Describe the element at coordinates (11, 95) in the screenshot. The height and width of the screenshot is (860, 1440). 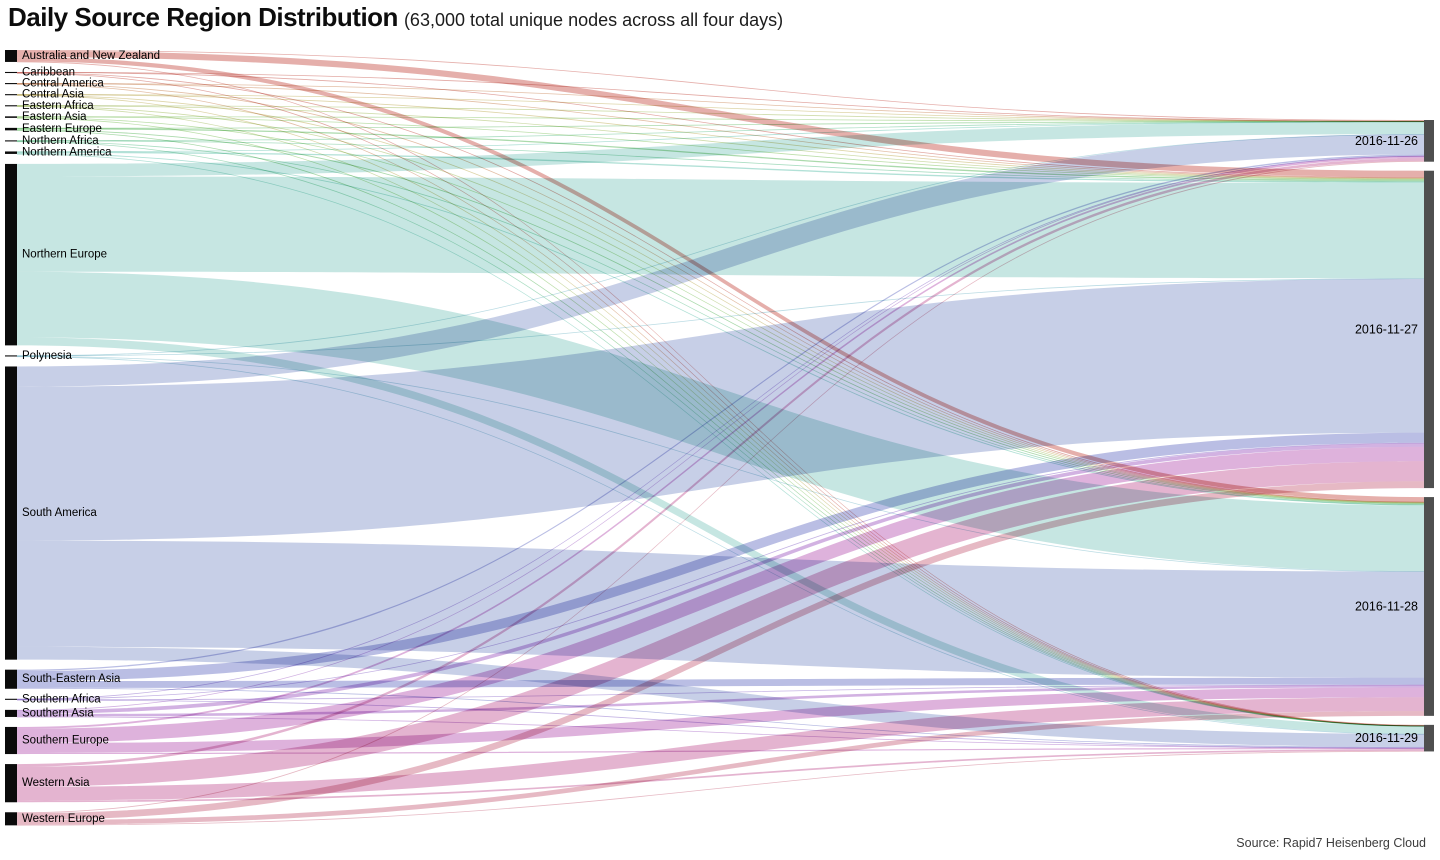
I see `sankey-source-node-central-asia` at that location.